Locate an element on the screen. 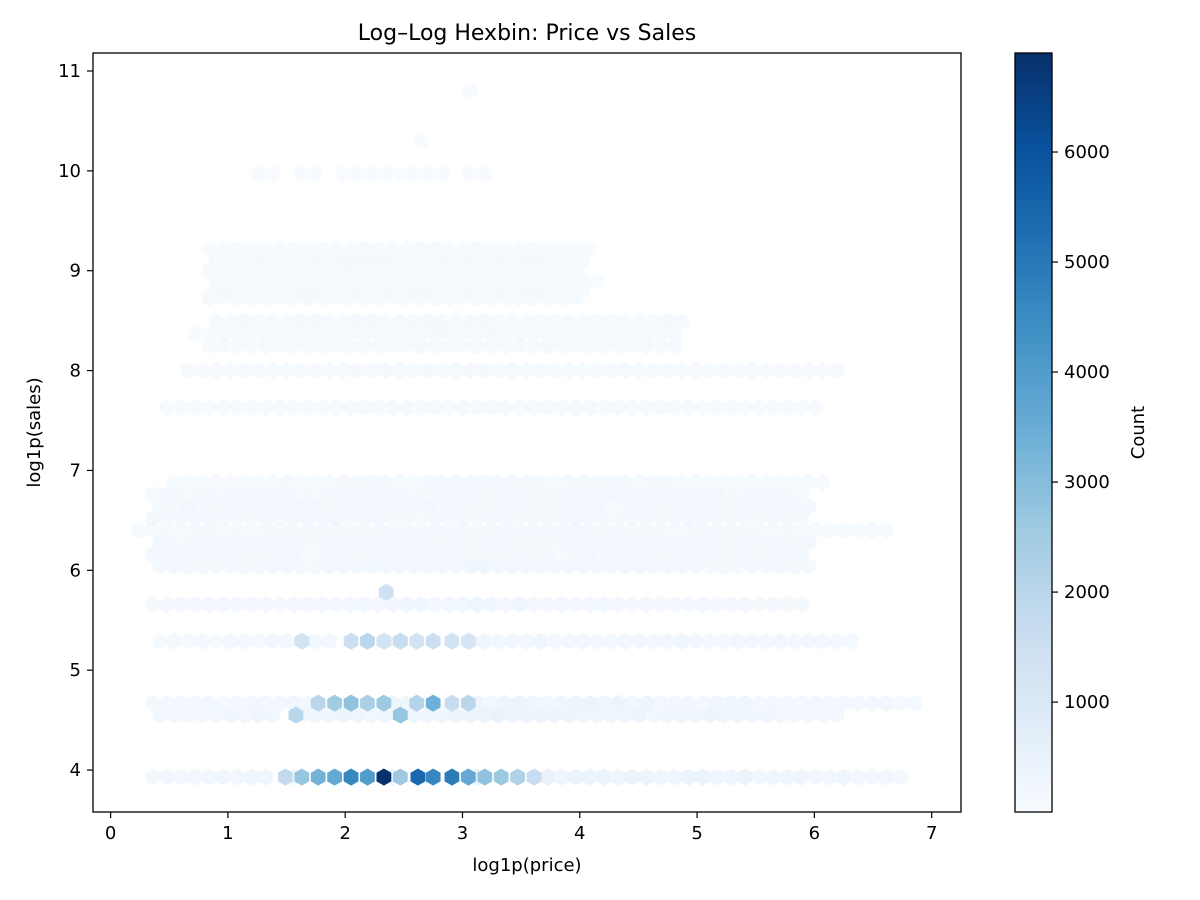  x-axis: 0 1 2 3 4 5 6 7 is located at coordinates (521, 828).